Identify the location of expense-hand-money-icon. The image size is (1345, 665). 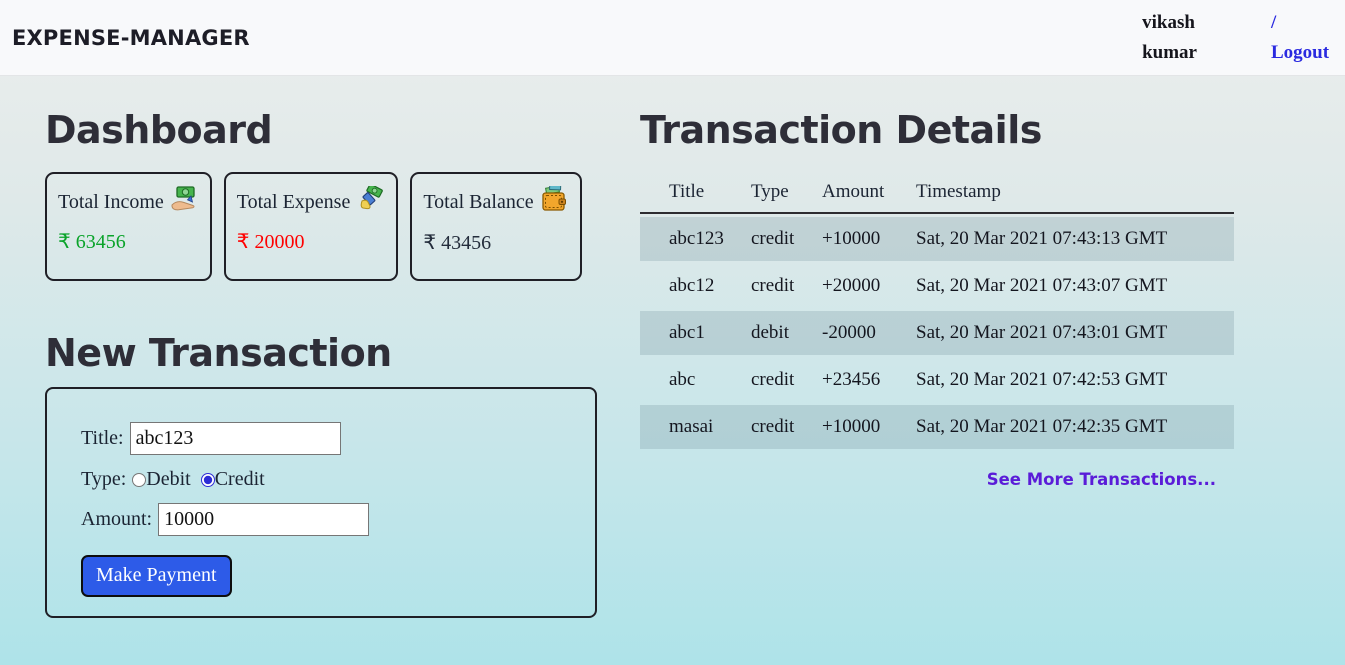
(370, 200).